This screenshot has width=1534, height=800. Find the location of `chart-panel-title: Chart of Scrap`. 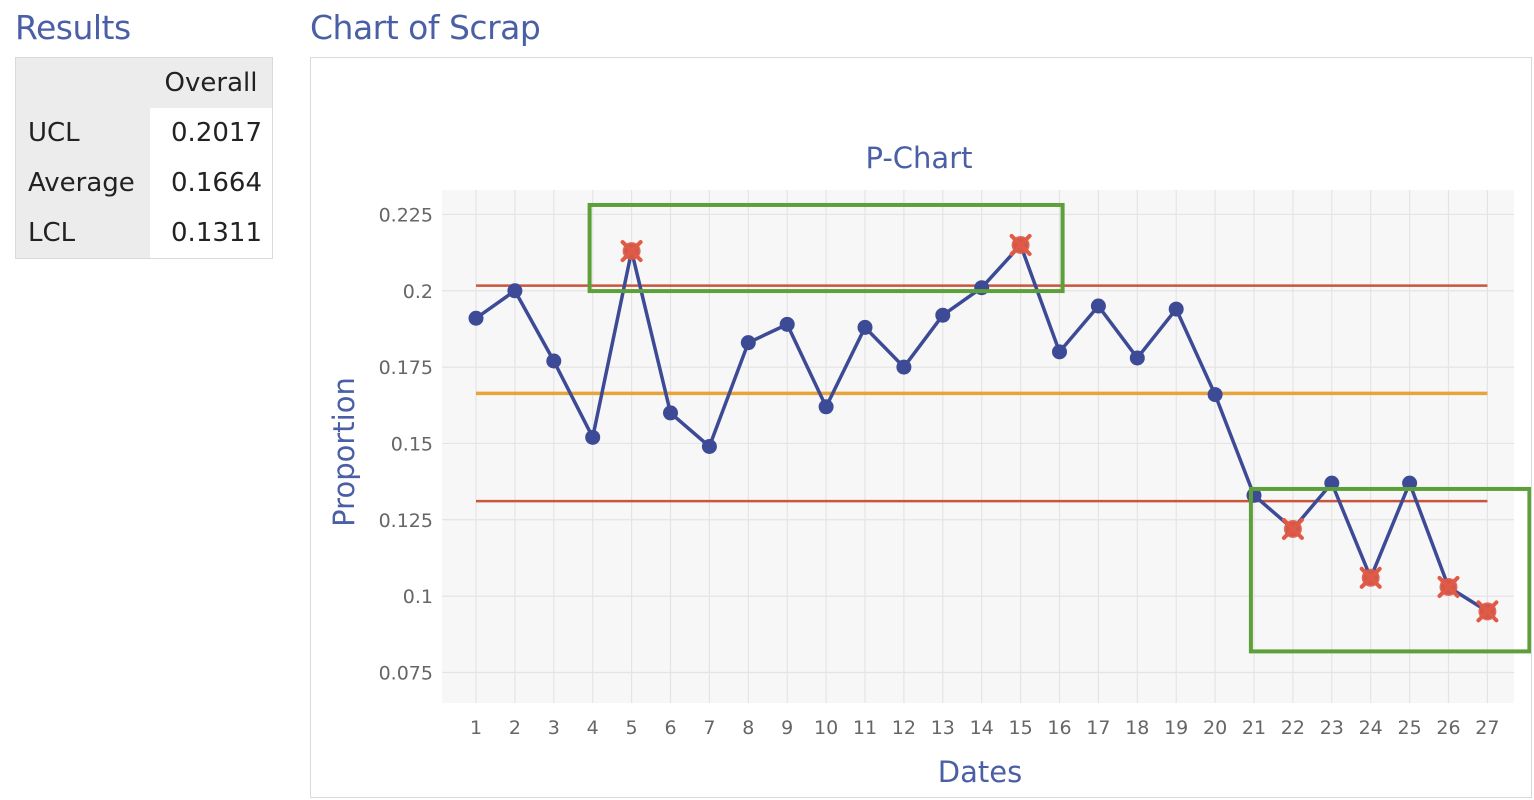

chart-panel-title: Chart of Scrap is located at coordinates (425, 27).